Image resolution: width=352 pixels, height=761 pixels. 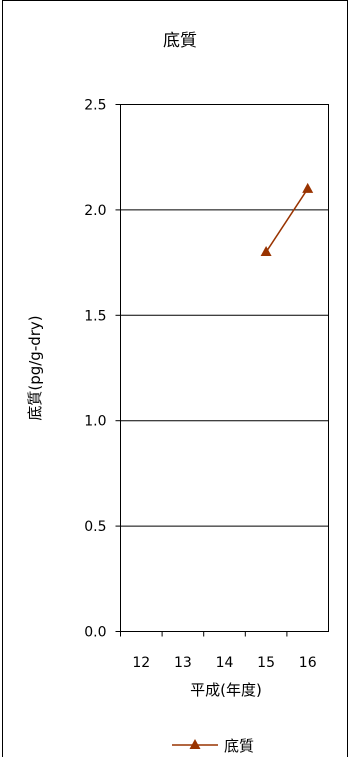 What do you see at coordinates (95, 369) in the screenshot?
I see `y-tick-labels: 0.0 0.5 1.0 1.5 2.0 2.5` at bounding box center [95, 369].